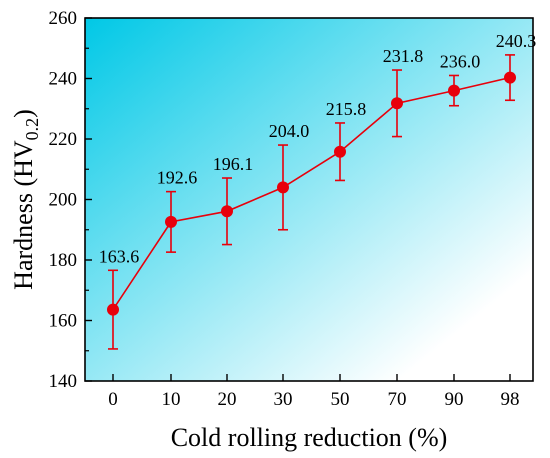 The image size is (550, 458). Describe the element at coordinates (289, 131) in the screenshot. I see `data-label-3: 204.0` at that location.